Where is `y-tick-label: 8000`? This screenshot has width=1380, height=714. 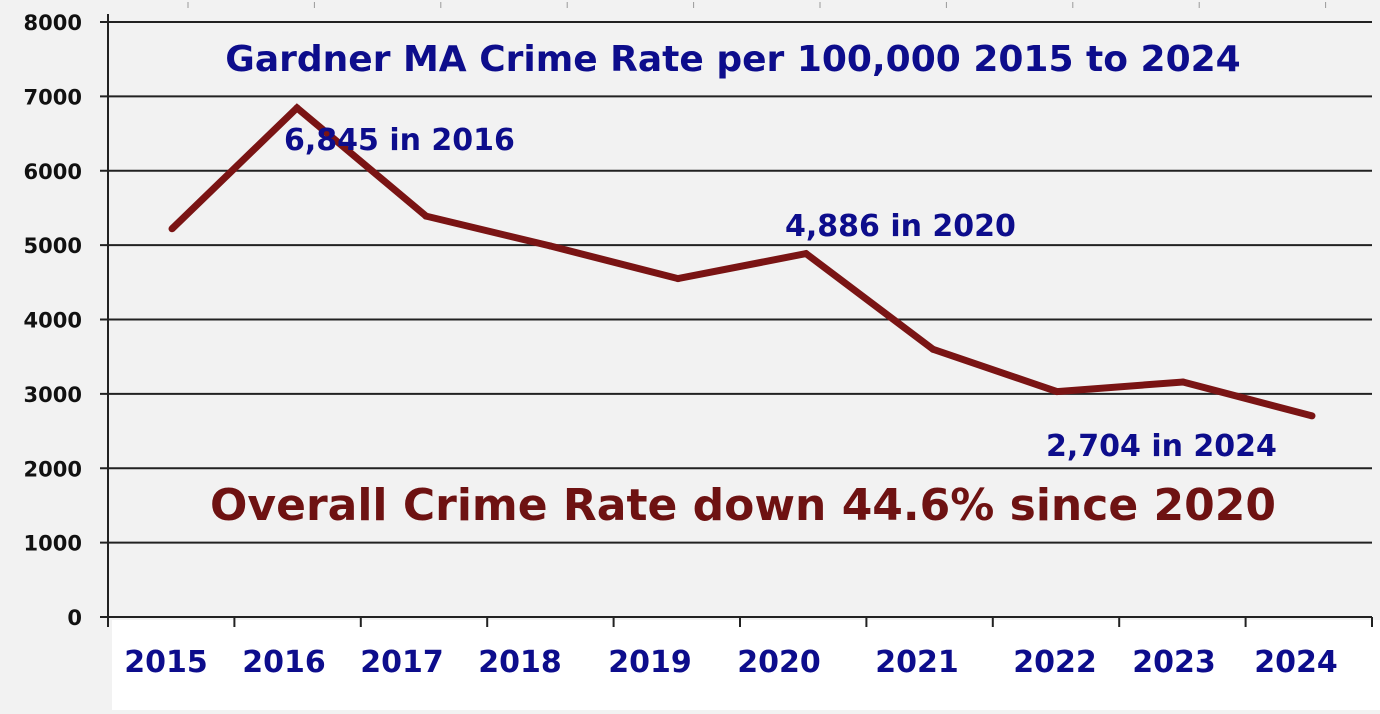
y-tick-label: 8000 is located at coordinates (53, 23).